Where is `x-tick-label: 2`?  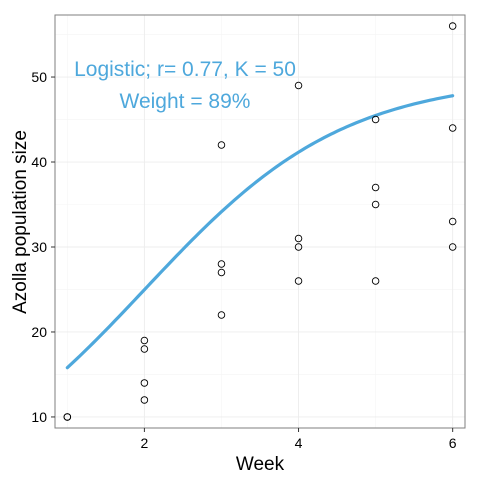 x-tick-label: 2 is located at coordinates (145, 443).